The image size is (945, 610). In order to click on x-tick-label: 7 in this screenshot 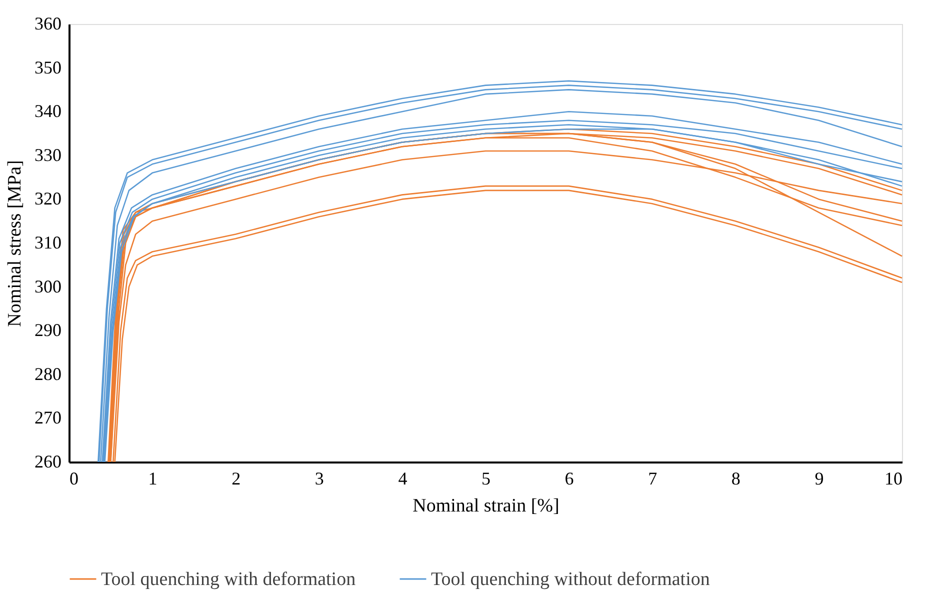, I will do `click(653, 478)`.